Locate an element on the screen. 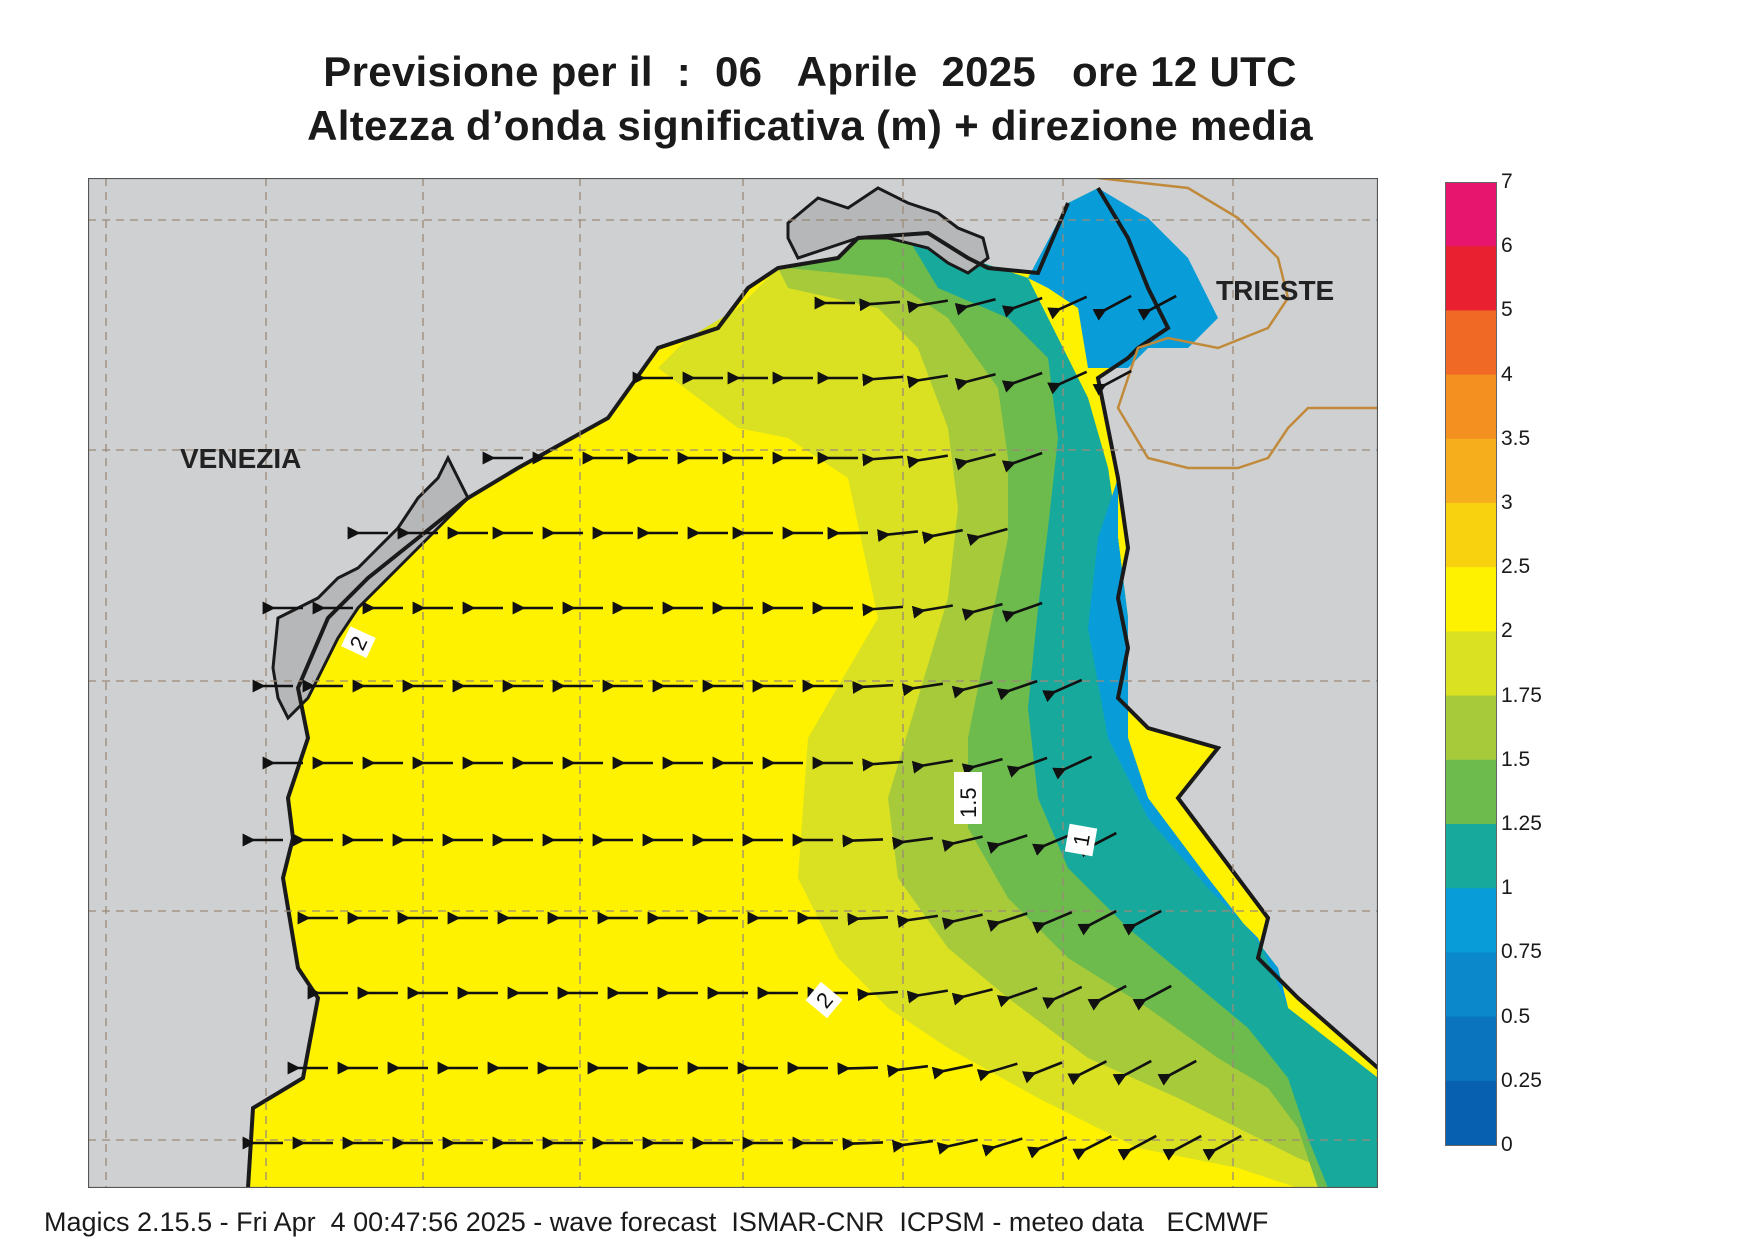 The image size is (1755, 1242). istria-coastline is located at coordinates (1236, 628).